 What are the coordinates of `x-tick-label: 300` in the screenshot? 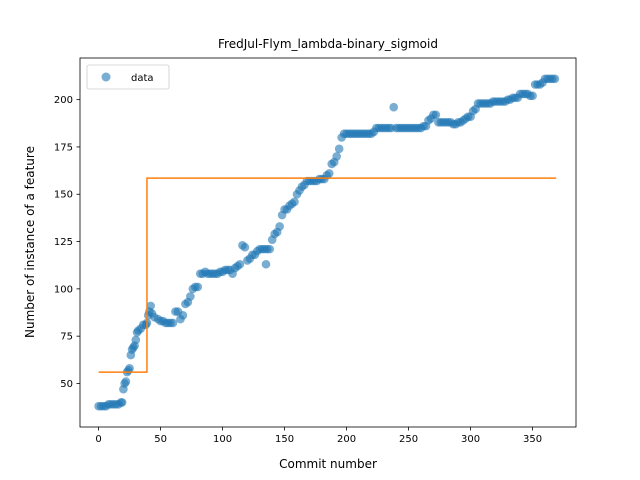 It's located at (470, 439).